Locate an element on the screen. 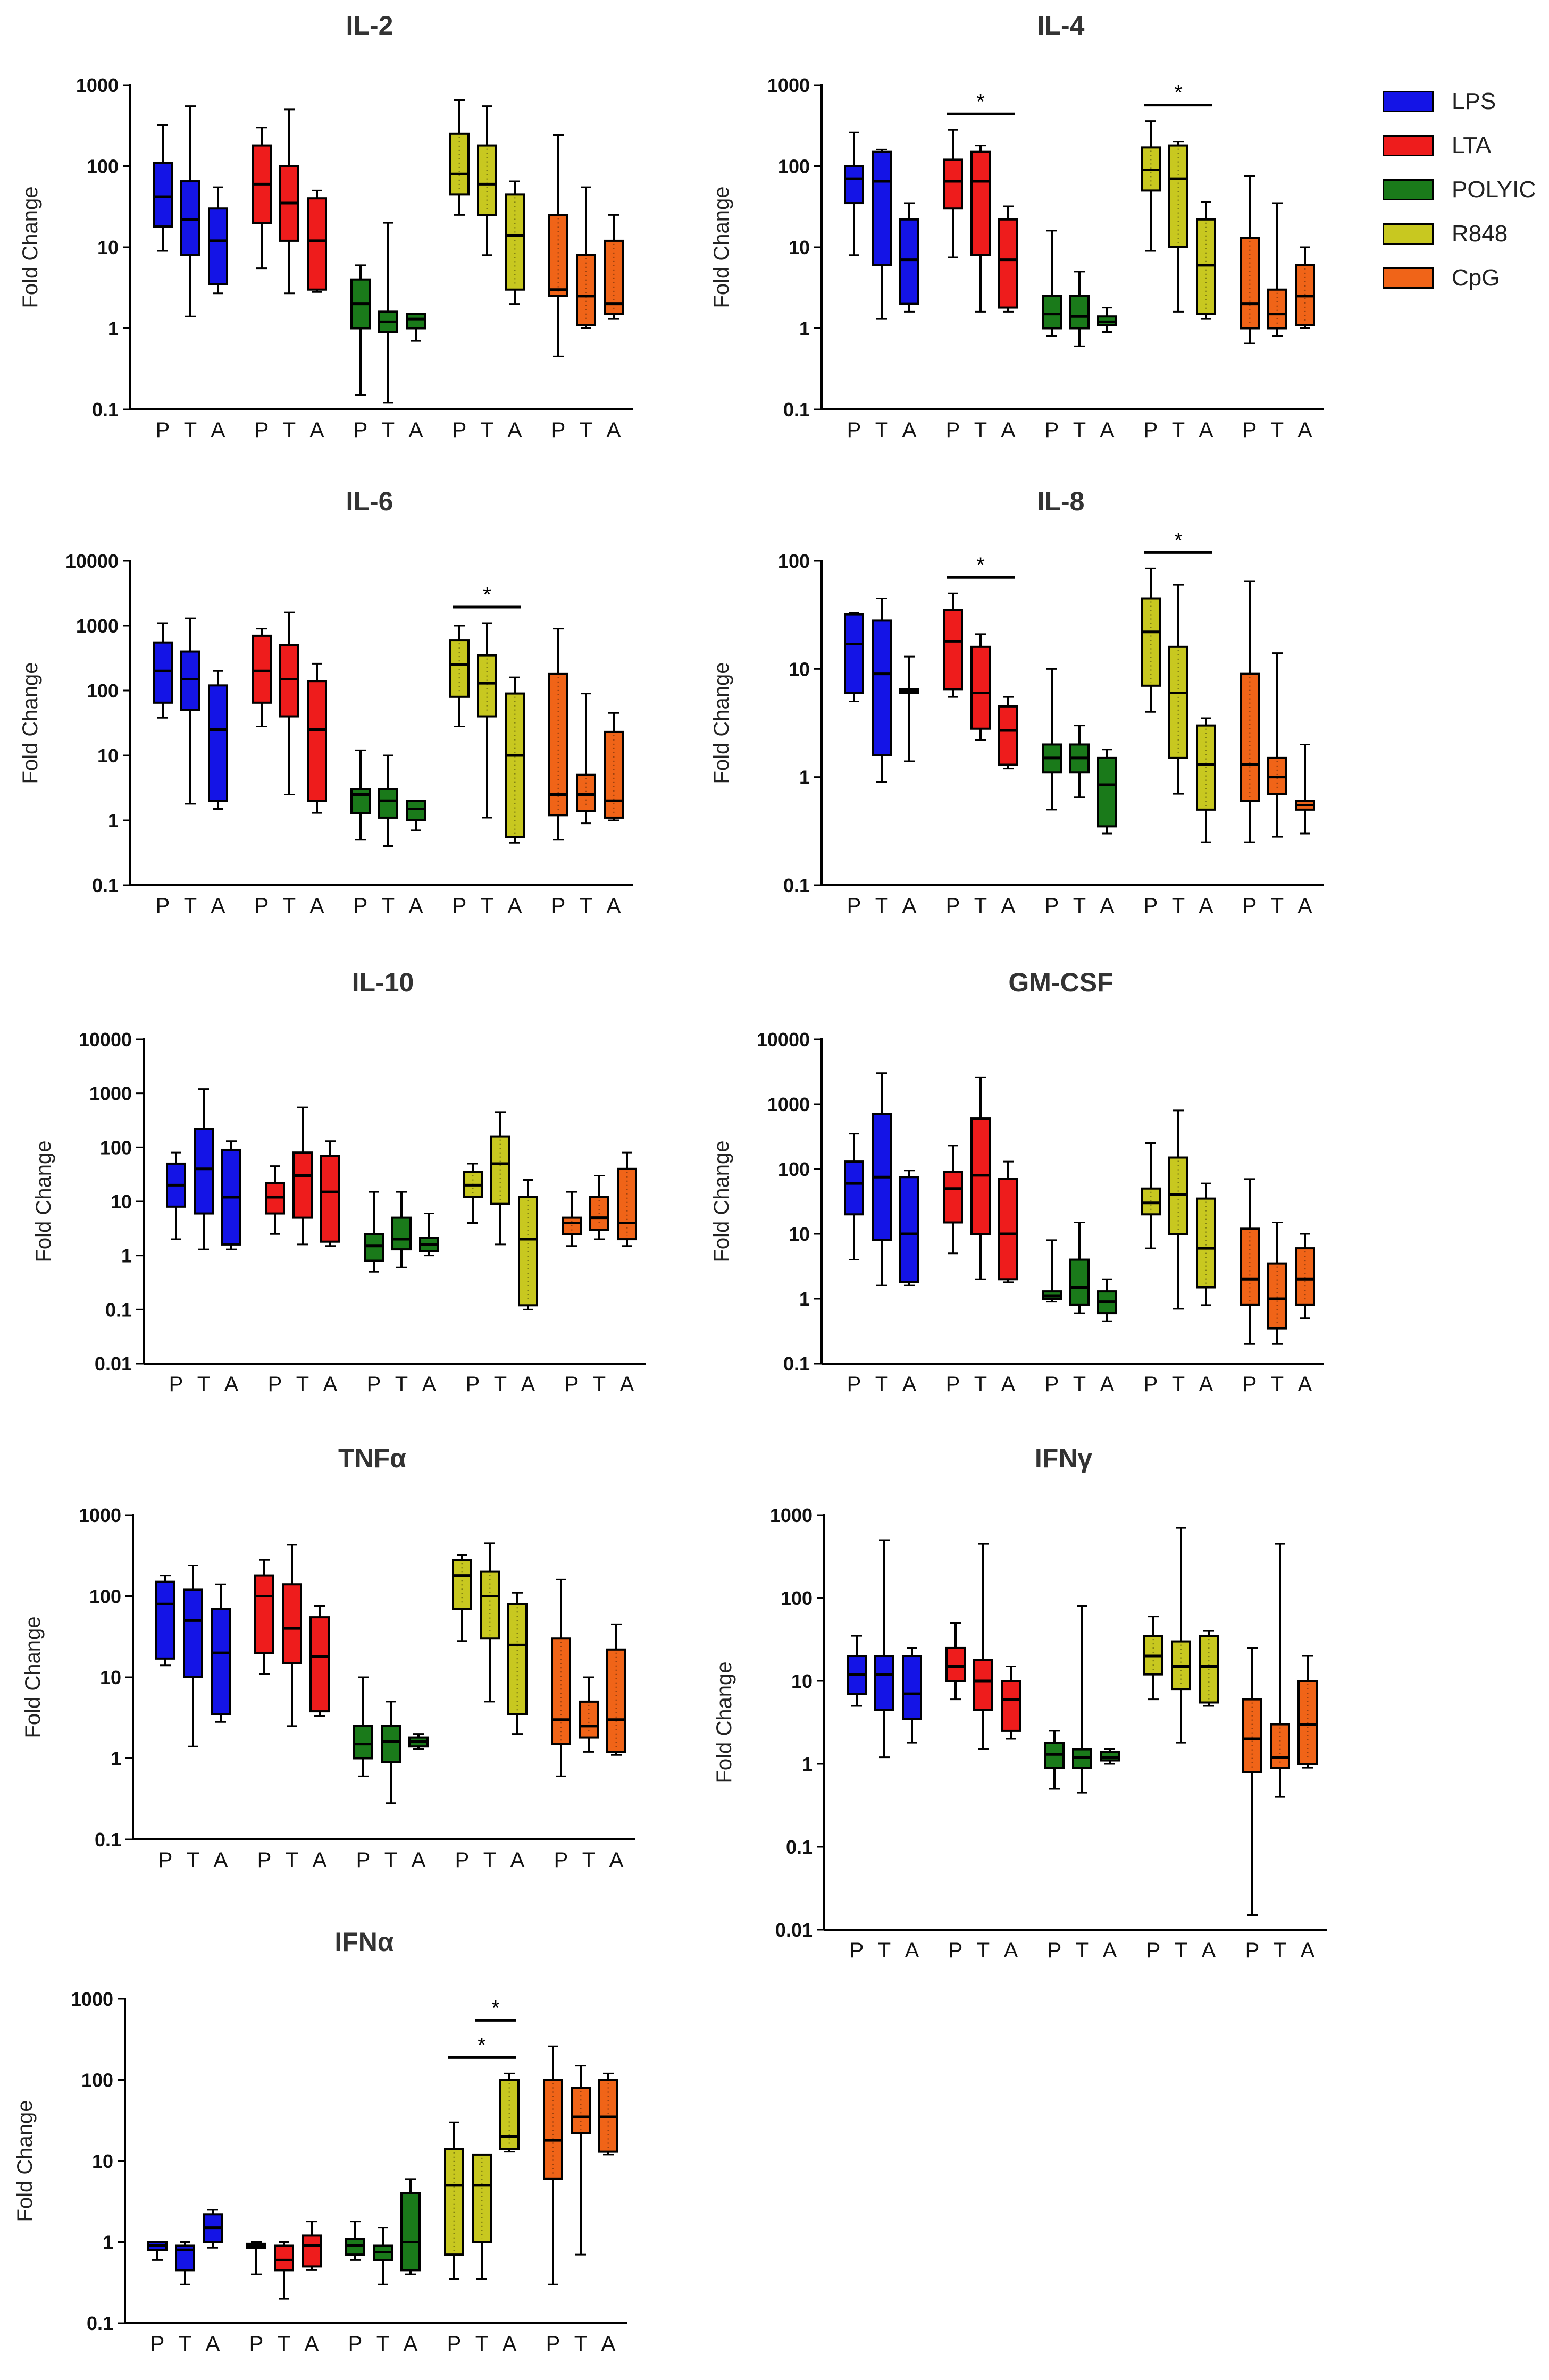 The image size is (1549, 2380). y-tick-label: 1000 is located at coordinates (97, 85).